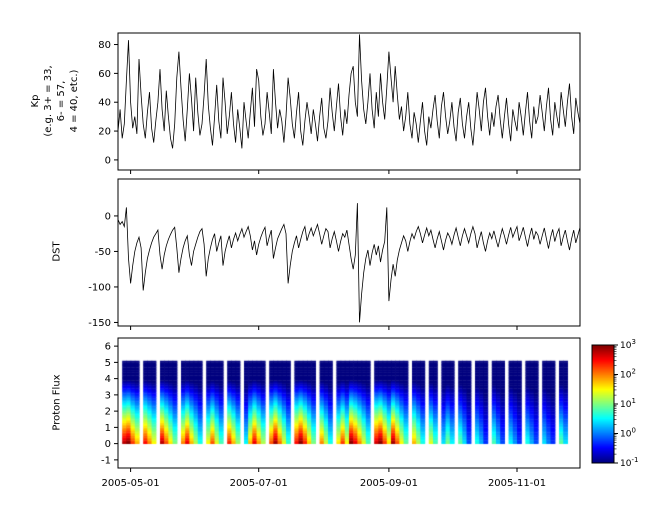 This screenshot has width=665, height=523. I want to click on x-tick-label: 2005-05-01, so click(131, 483).